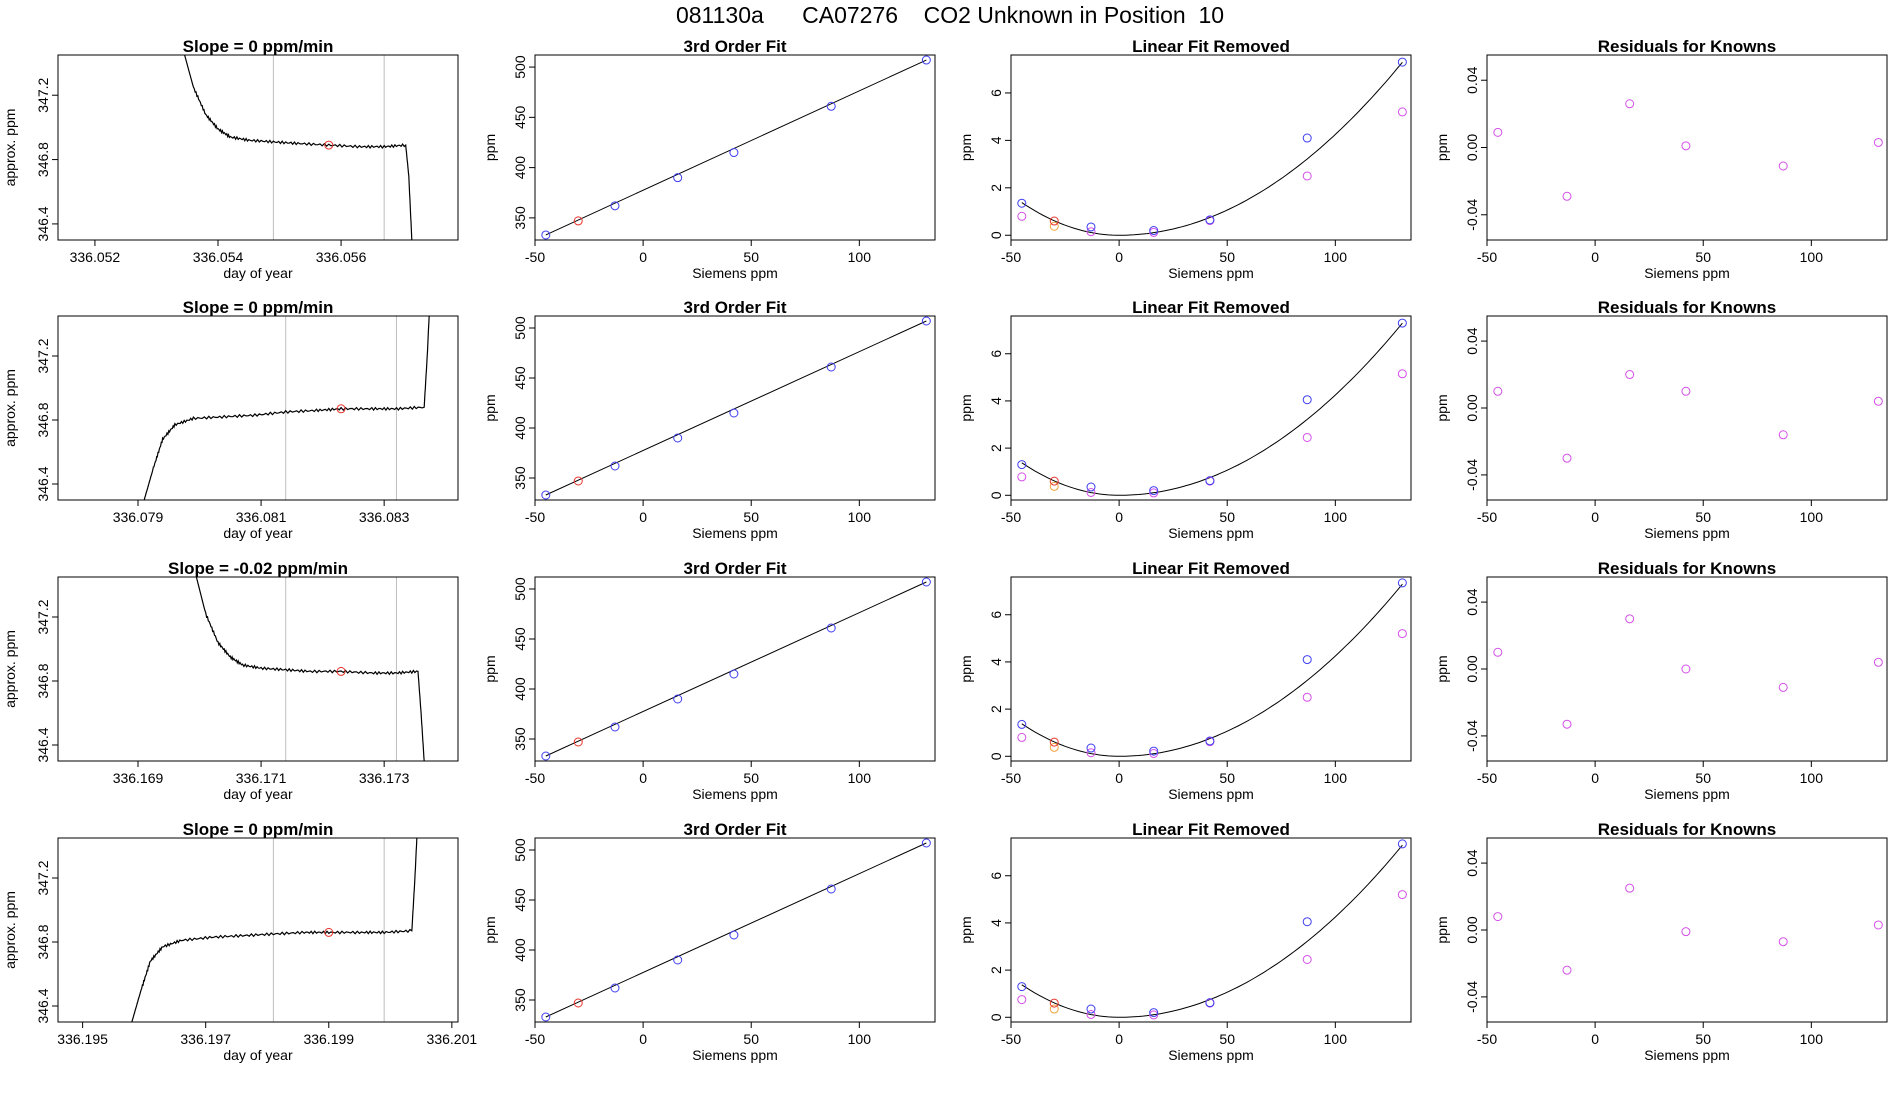 This screenshot has width=1900, height=1100. What do you see at coordinates (95, 257) in the screenshot?
I see `x-tick-label: 336.052` at bounding box center [95, 257].